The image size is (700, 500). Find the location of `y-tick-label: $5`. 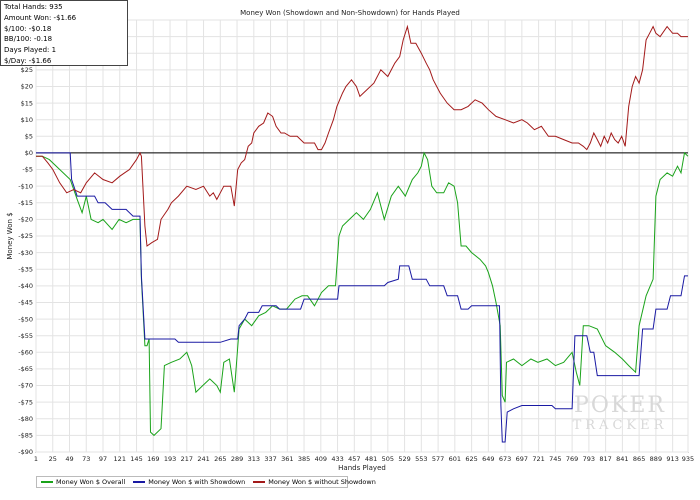

y-tick-label: $5 is located at coordinates (29, 137).